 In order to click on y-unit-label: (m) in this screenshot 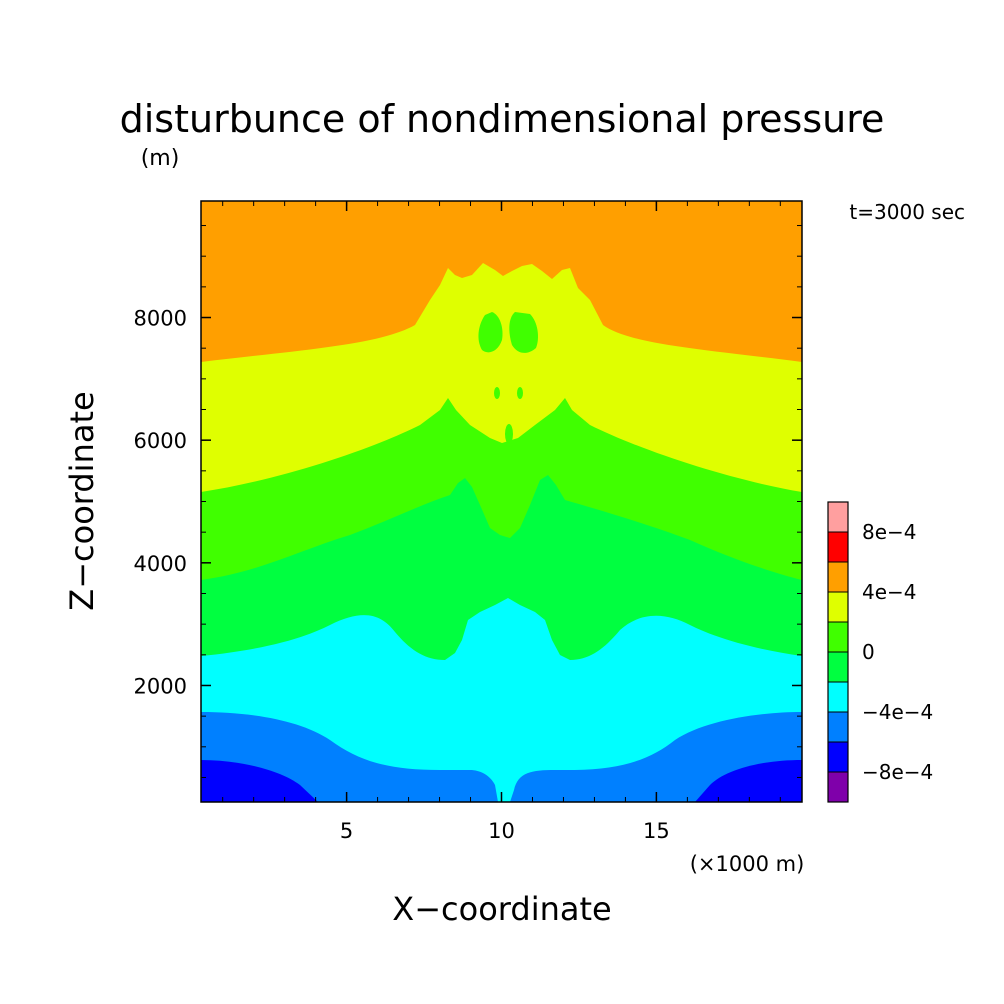, I will do `click(160, 158)`.